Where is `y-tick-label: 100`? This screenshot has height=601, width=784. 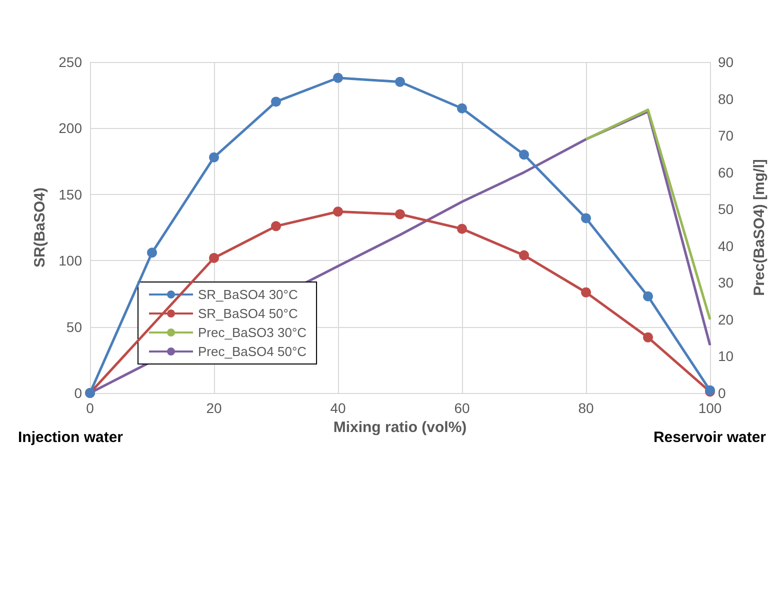
y-tick-label: 100 is located at coordinates (70, 260).